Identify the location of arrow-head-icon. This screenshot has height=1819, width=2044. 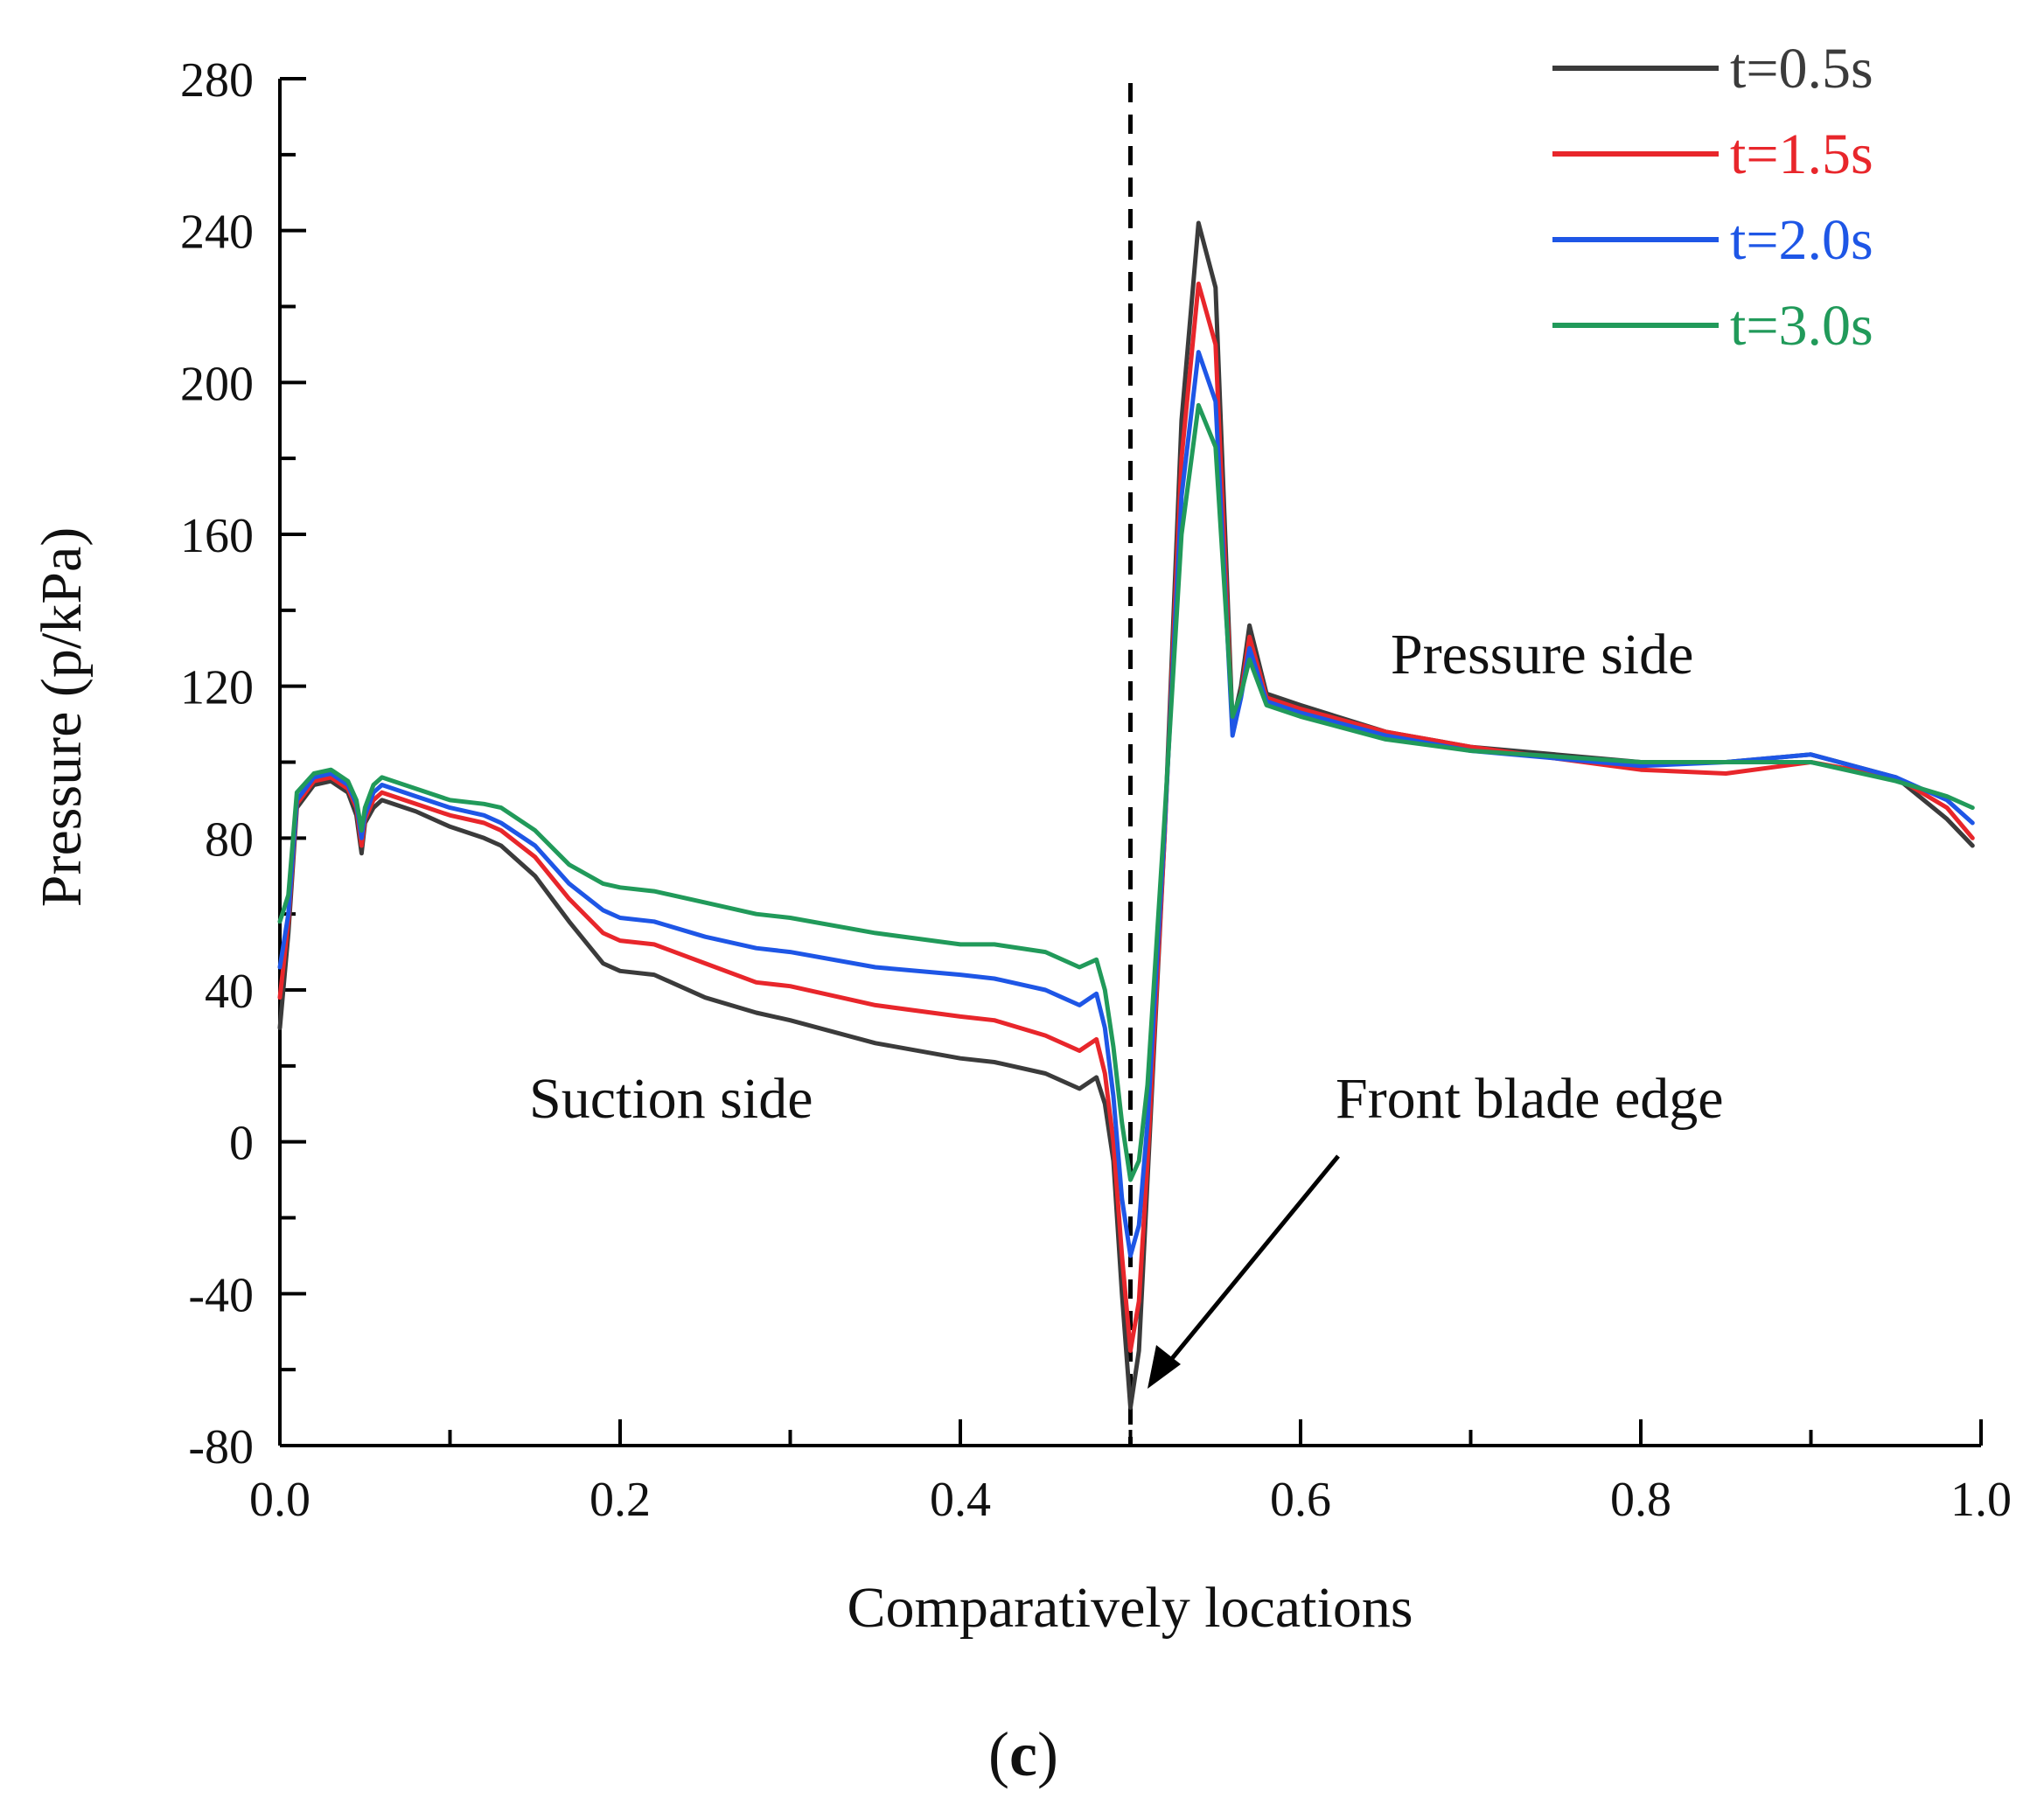
(1164, 1367).